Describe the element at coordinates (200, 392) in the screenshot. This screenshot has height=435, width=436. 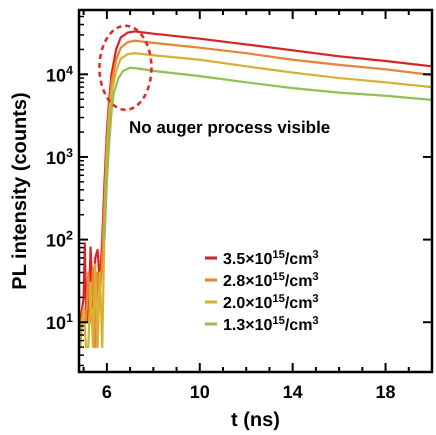
I see `x-tick-label: 10` at that location.